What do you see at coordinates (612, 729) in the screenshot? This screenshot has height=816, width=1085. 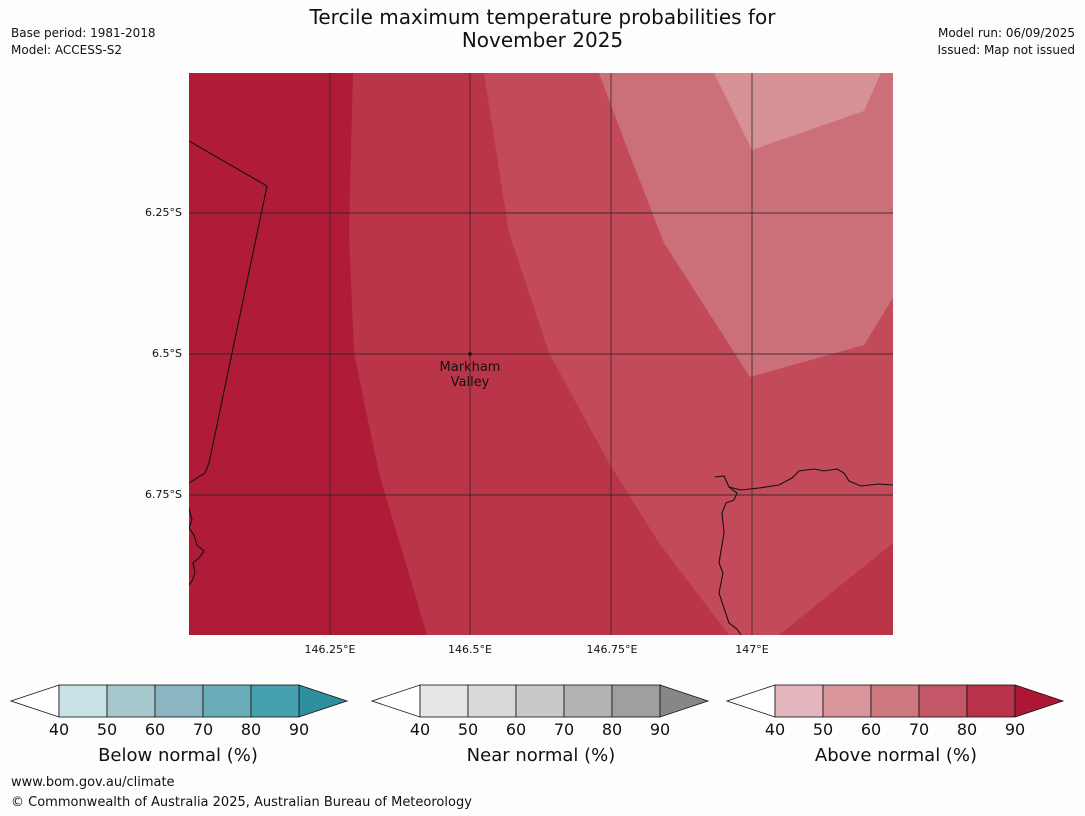 I see `near-tick-80: 80` at bounding box center [612, 729].